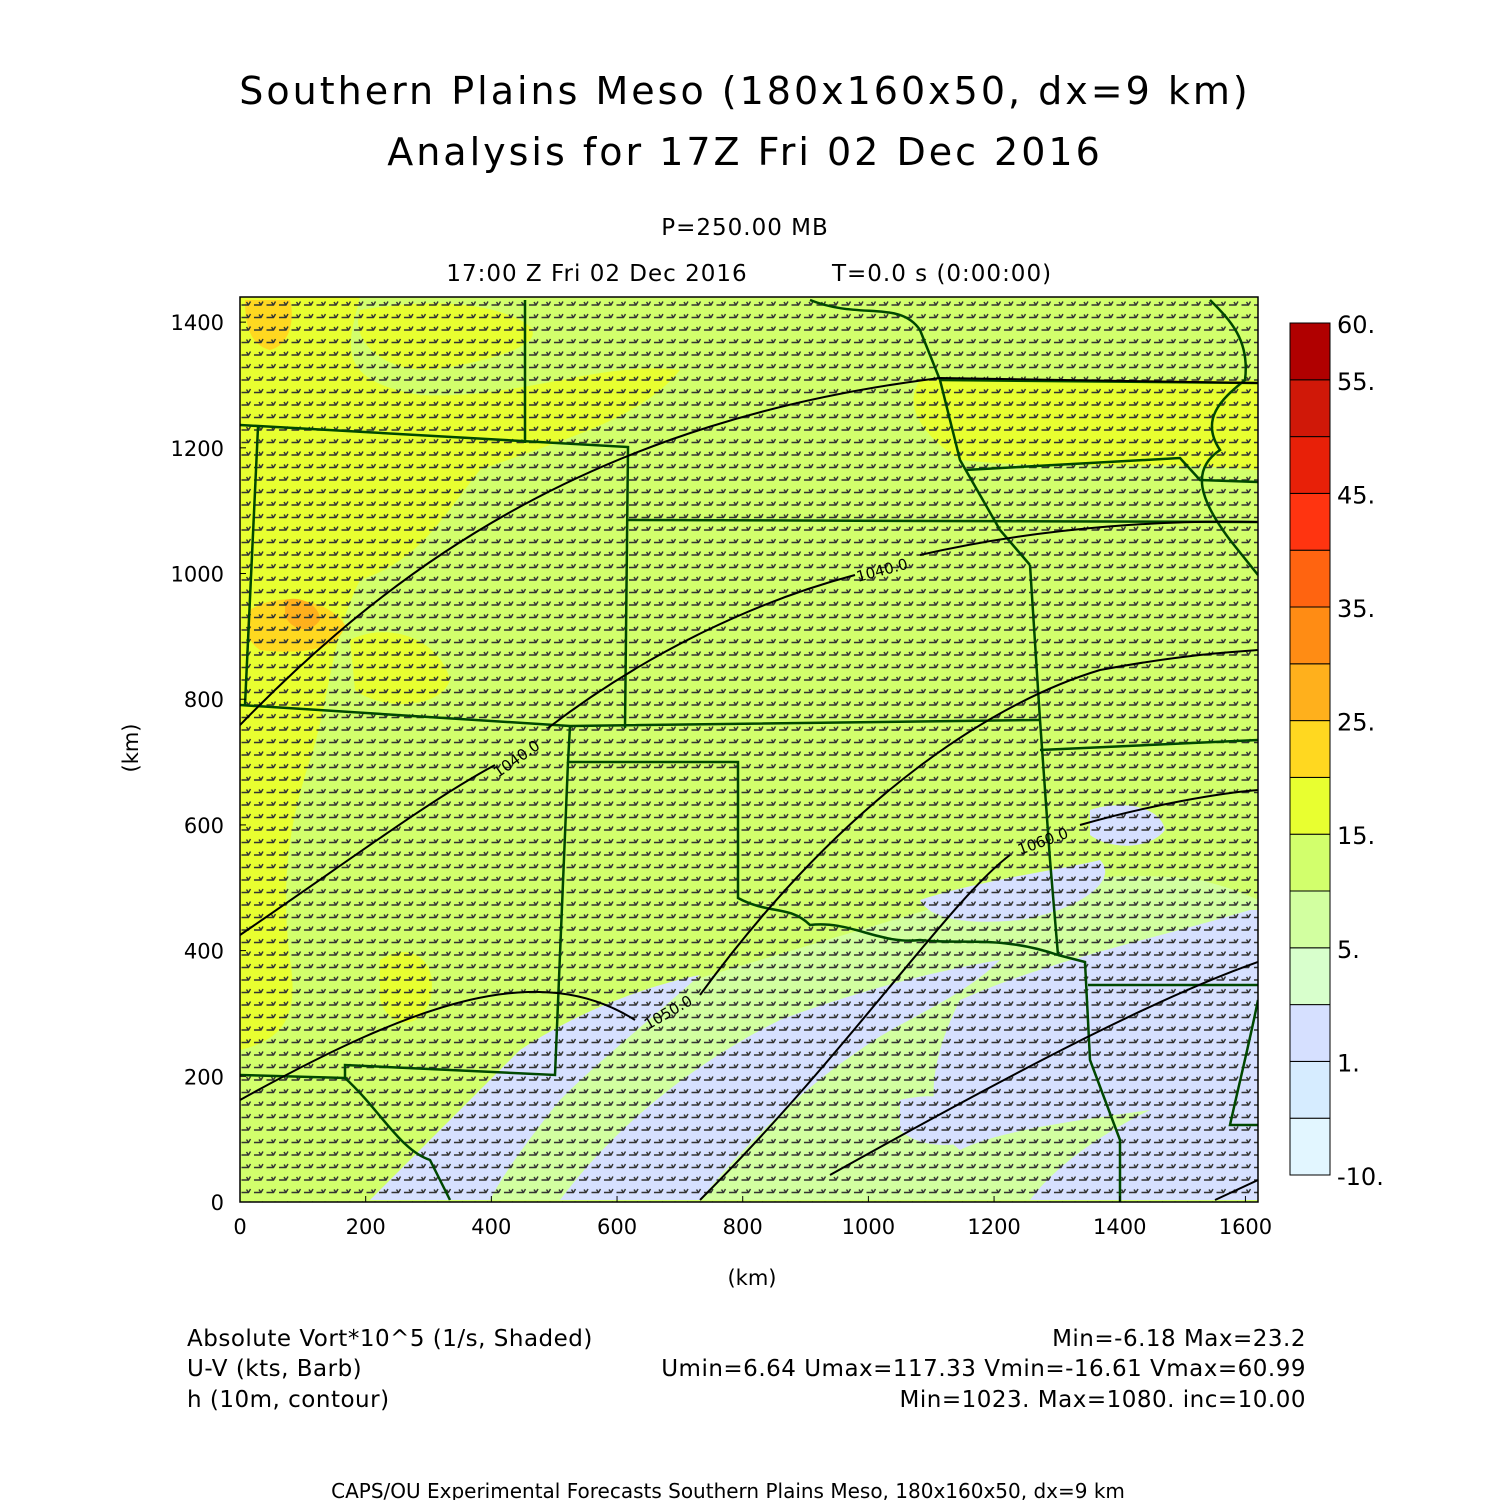  What do you see at coordinates (1245, 1227) in the screenshot?
I see `x-tick-label: 1600` at bounding box center [1245, 1227].